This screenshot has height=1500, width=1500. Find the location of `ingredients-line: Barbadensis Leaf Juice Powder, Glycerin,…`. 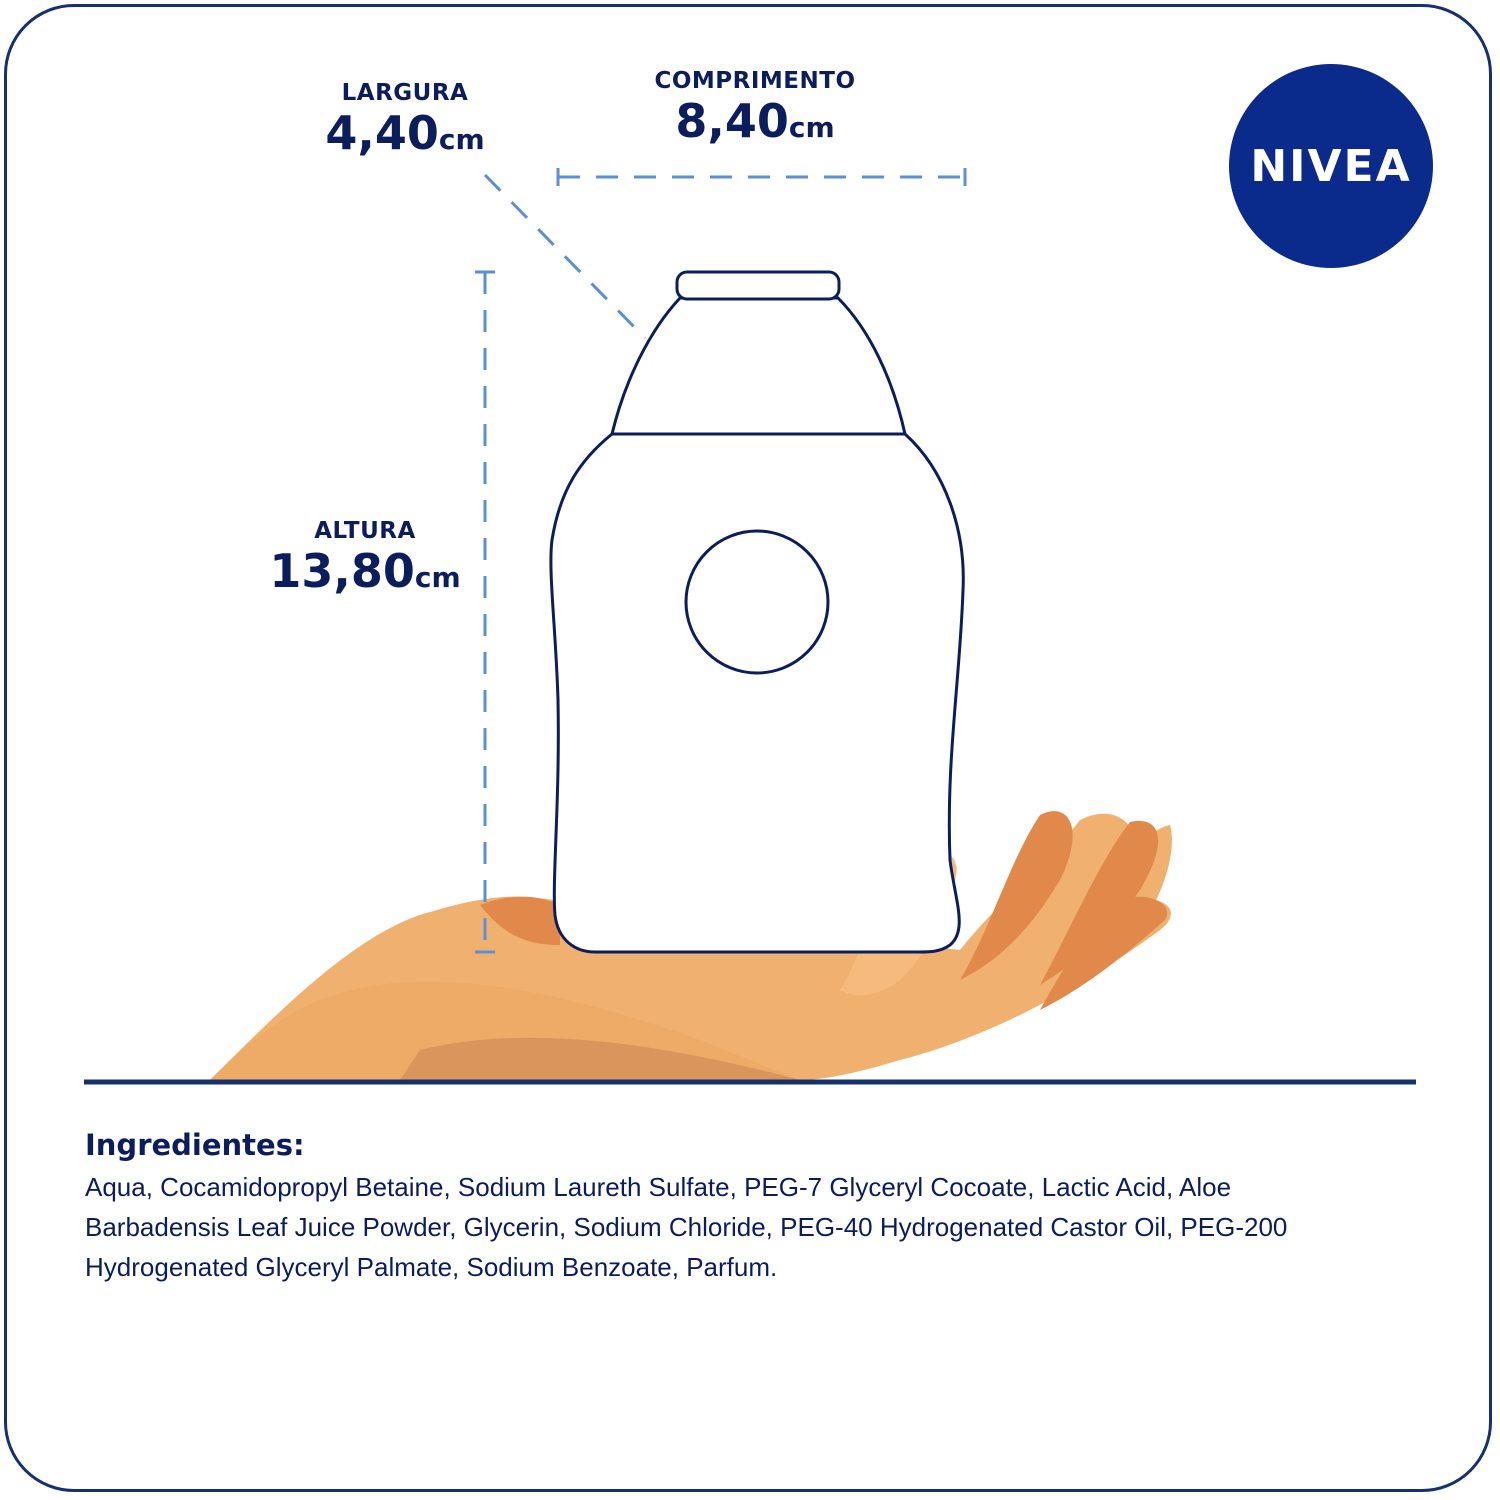

ingredients-line: Barbadensis Leaf Juice Powder, Glycerin,… is located at coordinates (686, 1227).